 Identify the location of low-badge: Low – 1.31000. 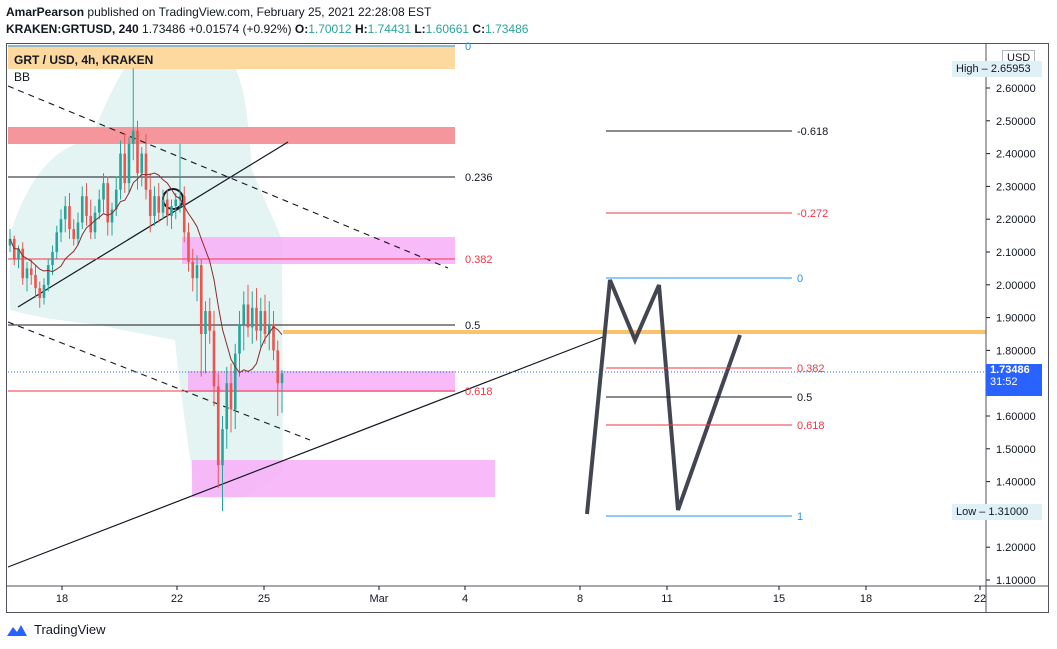
(997, 512).